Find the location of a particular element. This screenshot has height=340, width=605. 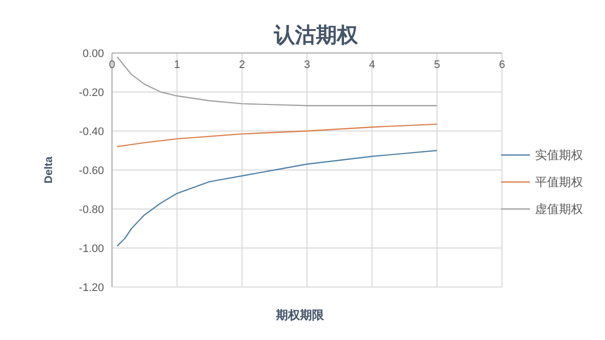

legend-label: 实值期权 is located at coordinates (559, 155).